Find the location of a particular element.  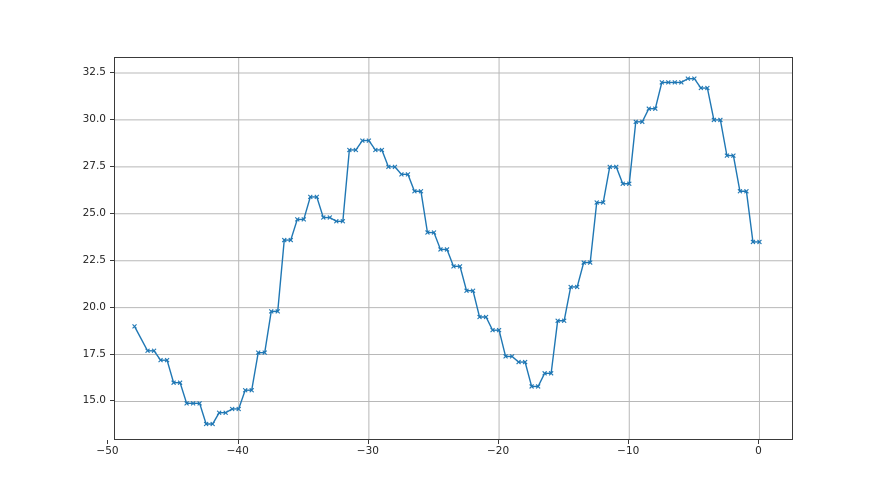

y-tick-label: 27.5 is located at coordinates (94, 165).